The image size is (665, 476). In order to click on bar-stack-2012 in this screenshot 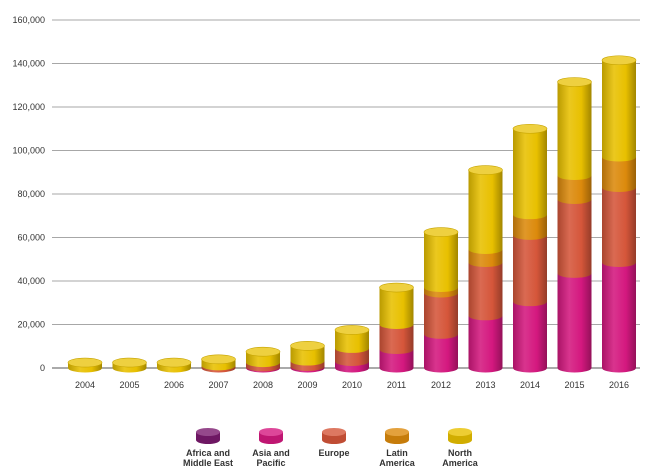, I will do `click(441, 300)`.